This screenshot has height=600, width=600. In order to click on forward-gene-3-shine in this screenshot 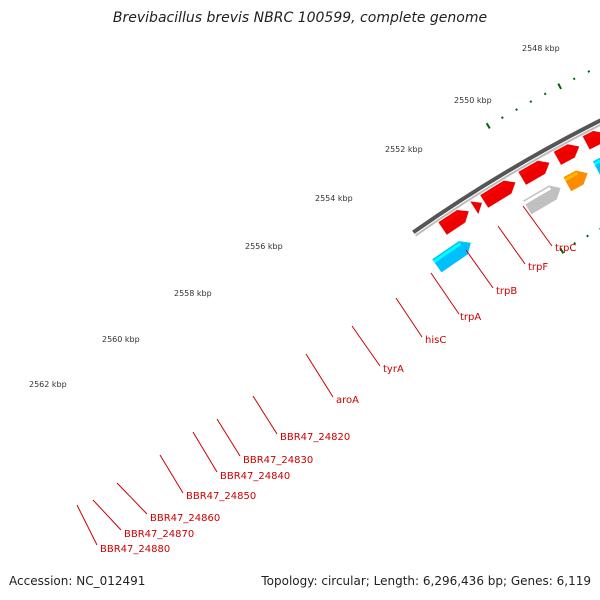, I will do `click(494, 190)`.